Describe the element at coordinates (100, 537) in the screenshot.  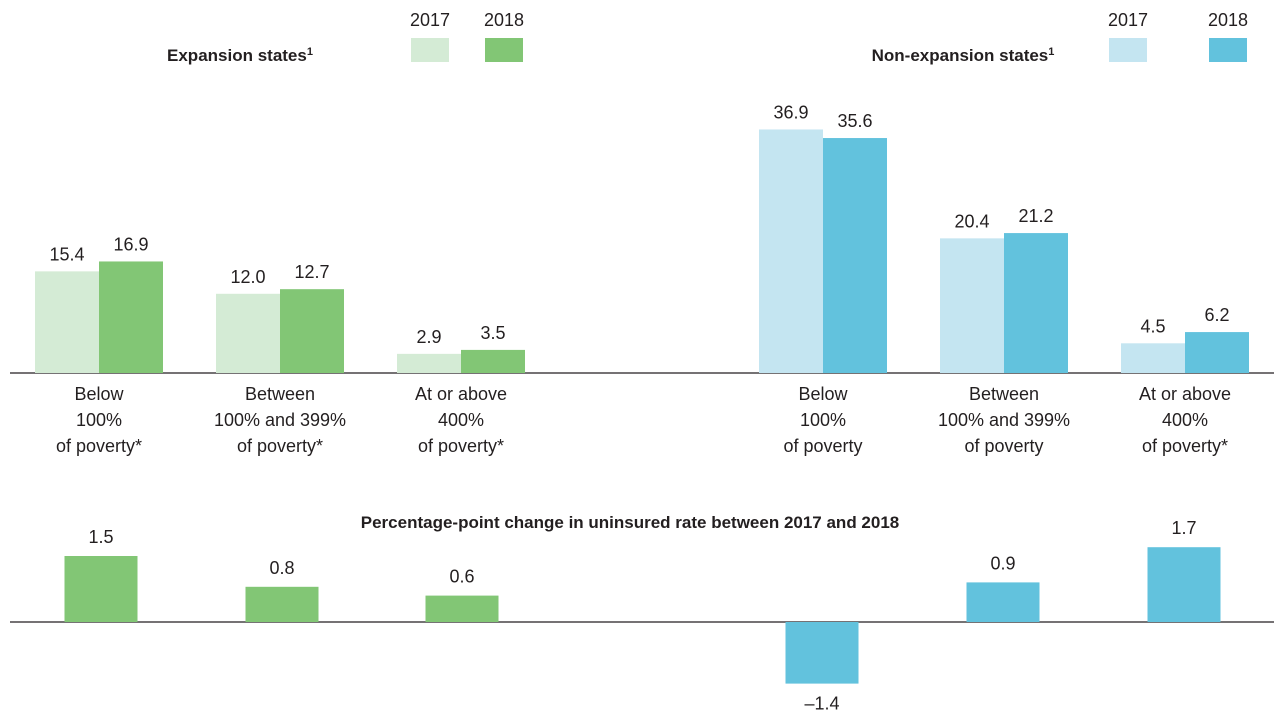
I see `change-value-0: 1.5` at that location.